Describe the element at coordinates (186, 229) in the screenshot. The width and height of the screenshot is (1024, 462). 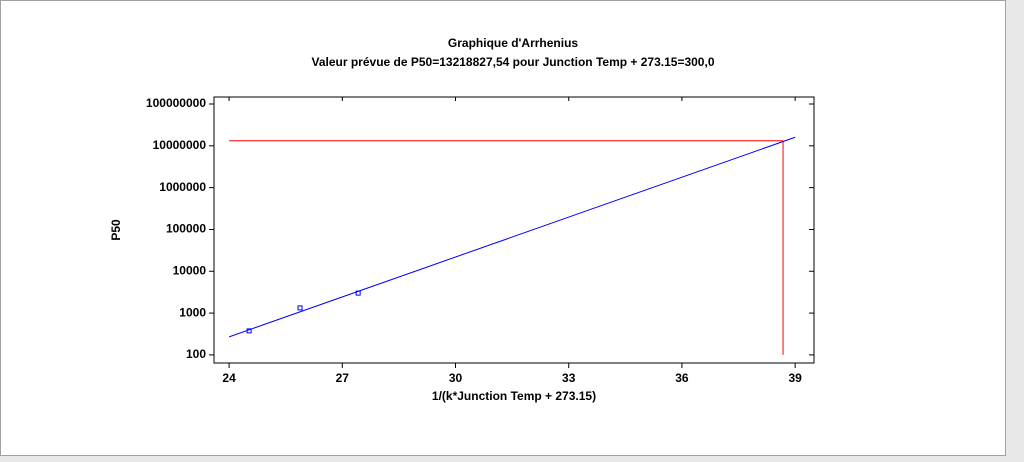
I see `y-tick-label: 100000` at that location.